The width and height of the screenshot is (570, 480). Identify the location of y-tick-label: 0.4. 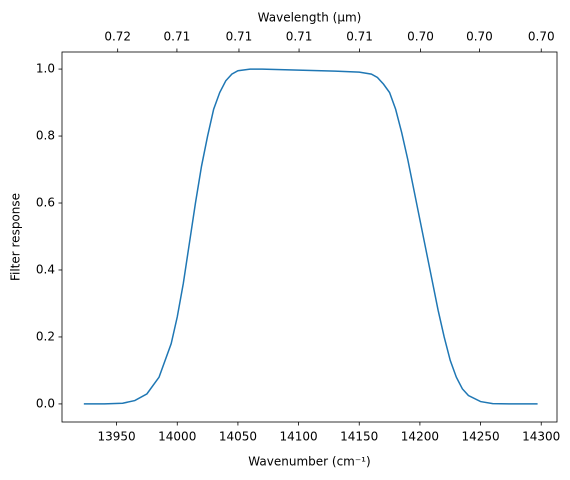
(45, 269).